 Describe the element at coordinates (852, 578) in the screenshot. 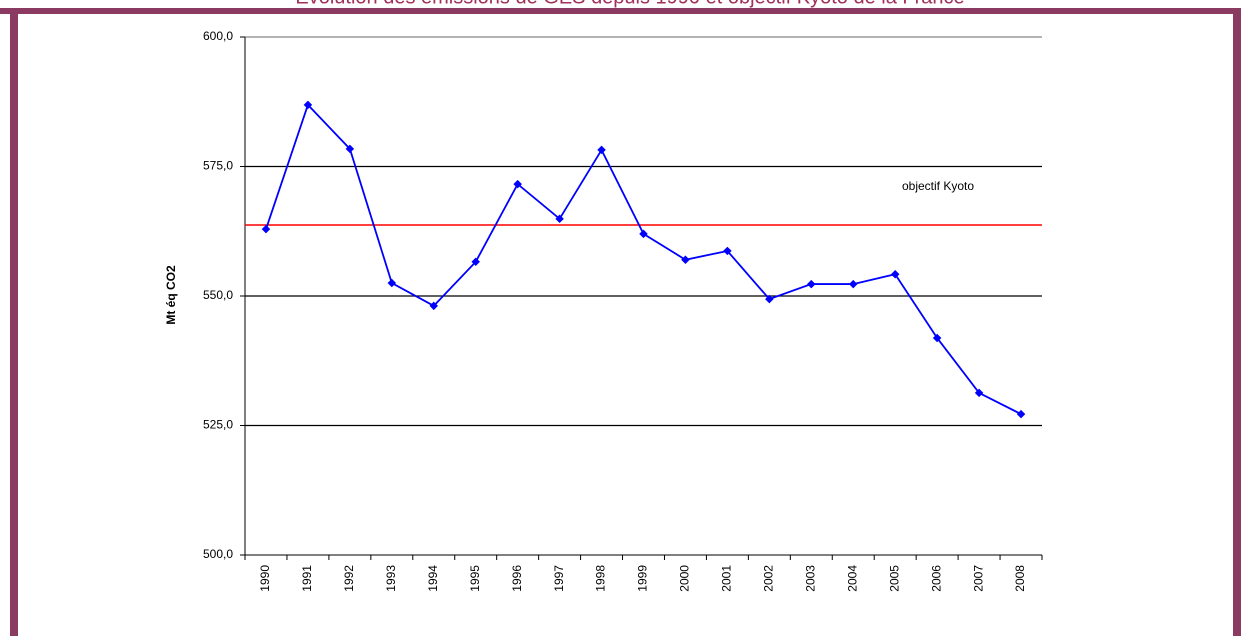

I see `x-tick-label: 2004` at that location.